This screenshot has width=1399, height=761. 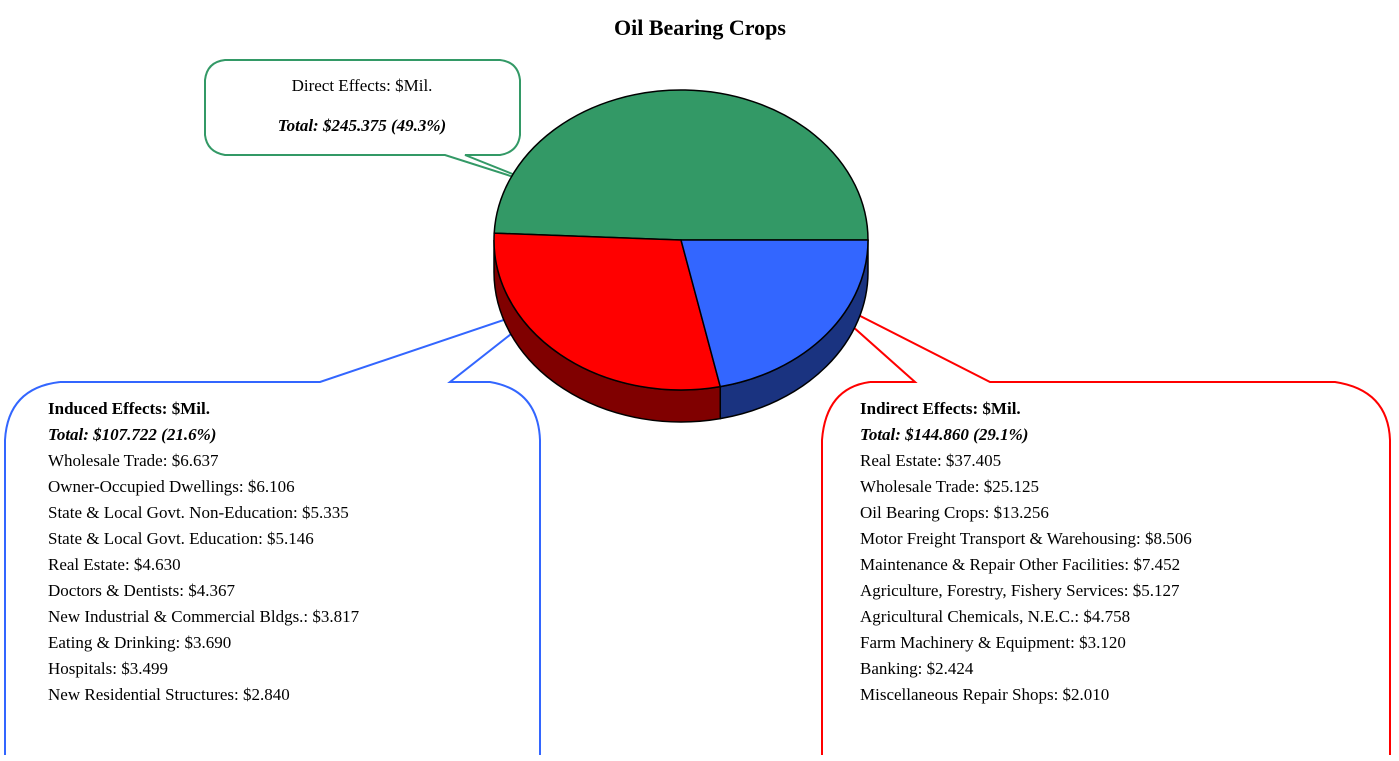 I want to click on callout-item: Real Estate: $4.630, so click(x=114, y=564).